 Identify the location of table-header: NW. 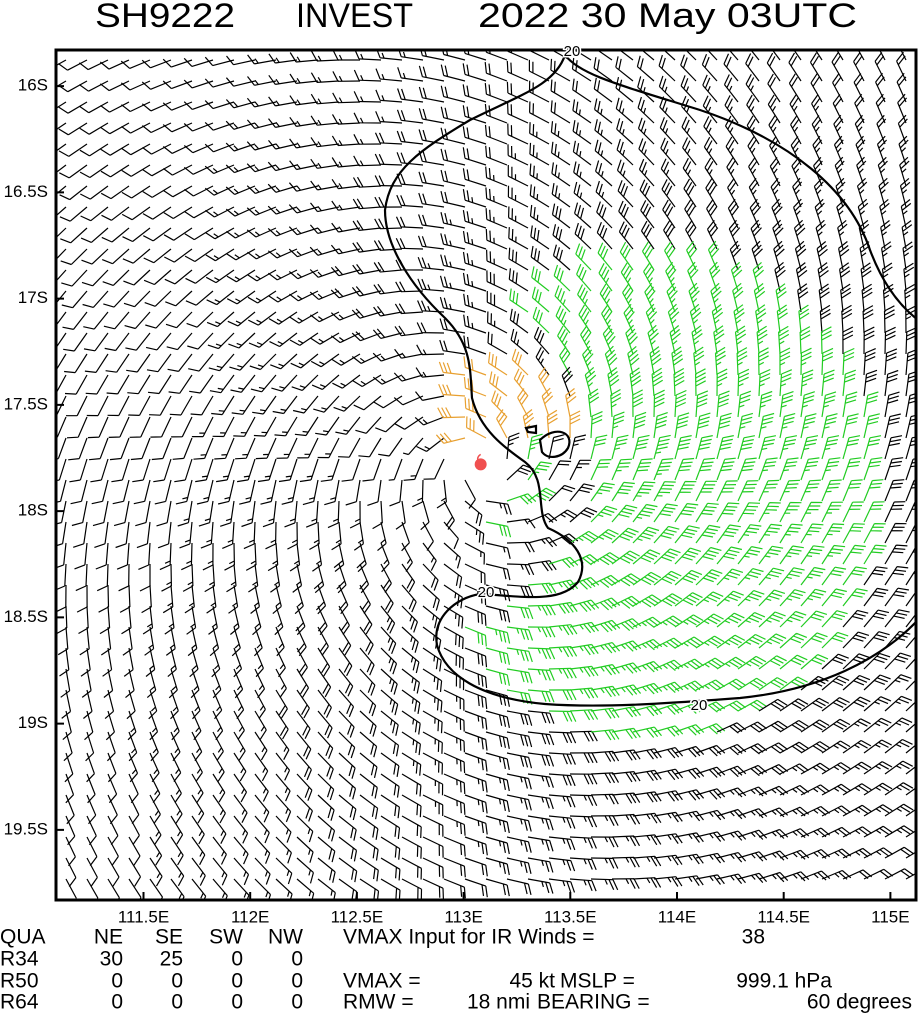
(285, 937).